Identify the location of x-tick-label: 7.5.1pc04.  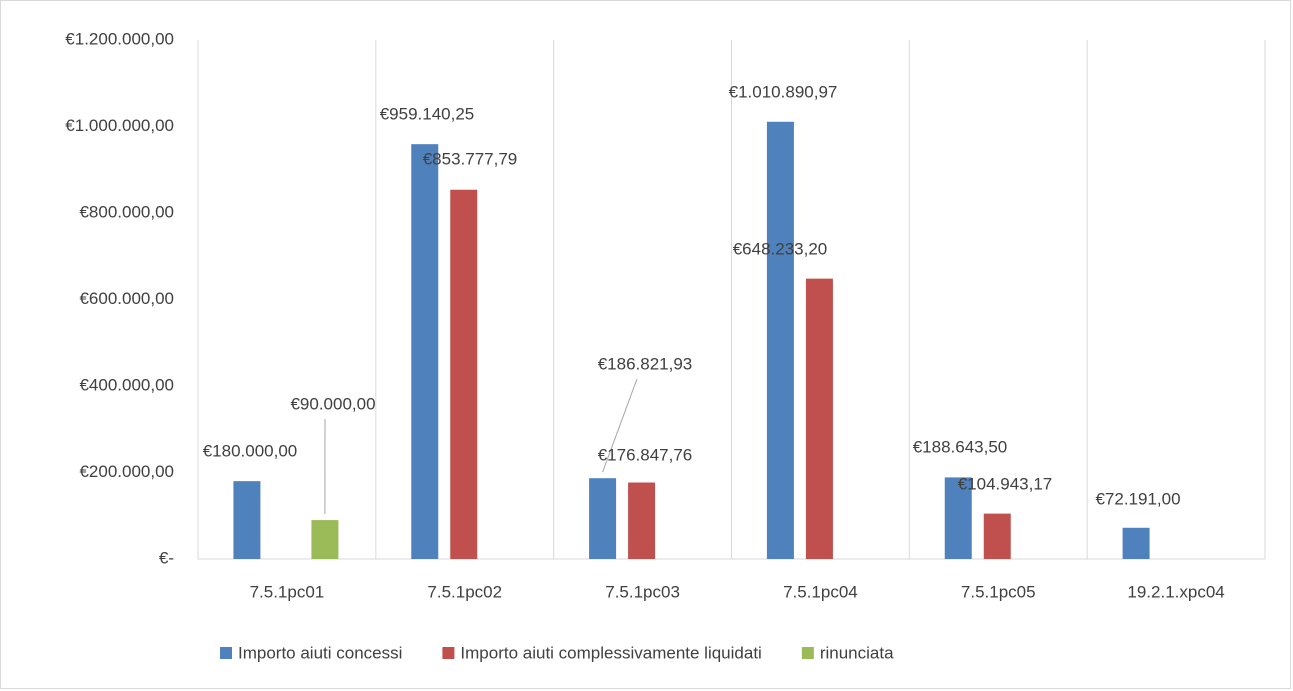
(820, 591).